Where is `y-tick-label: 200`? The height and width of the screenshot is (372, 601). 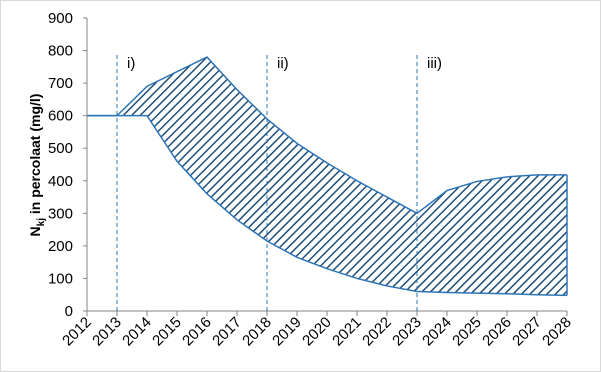 y-tick-label: 200 is located at coordinates (60, 246).